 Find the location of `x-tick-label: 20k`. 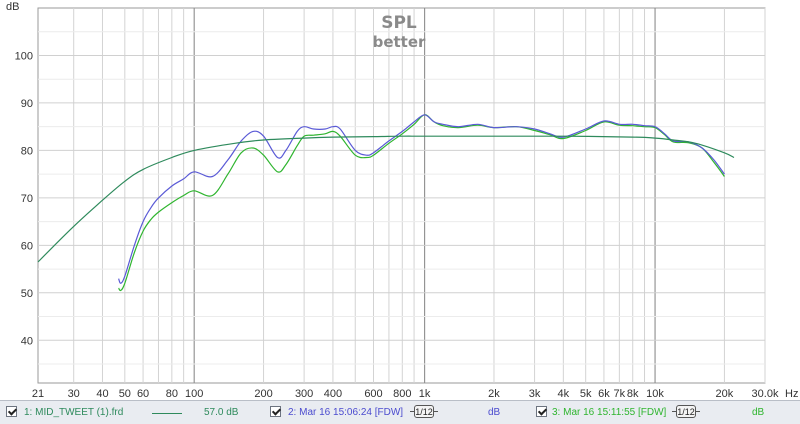

x-tick-label: 20k is located at coordinates (725, 394).